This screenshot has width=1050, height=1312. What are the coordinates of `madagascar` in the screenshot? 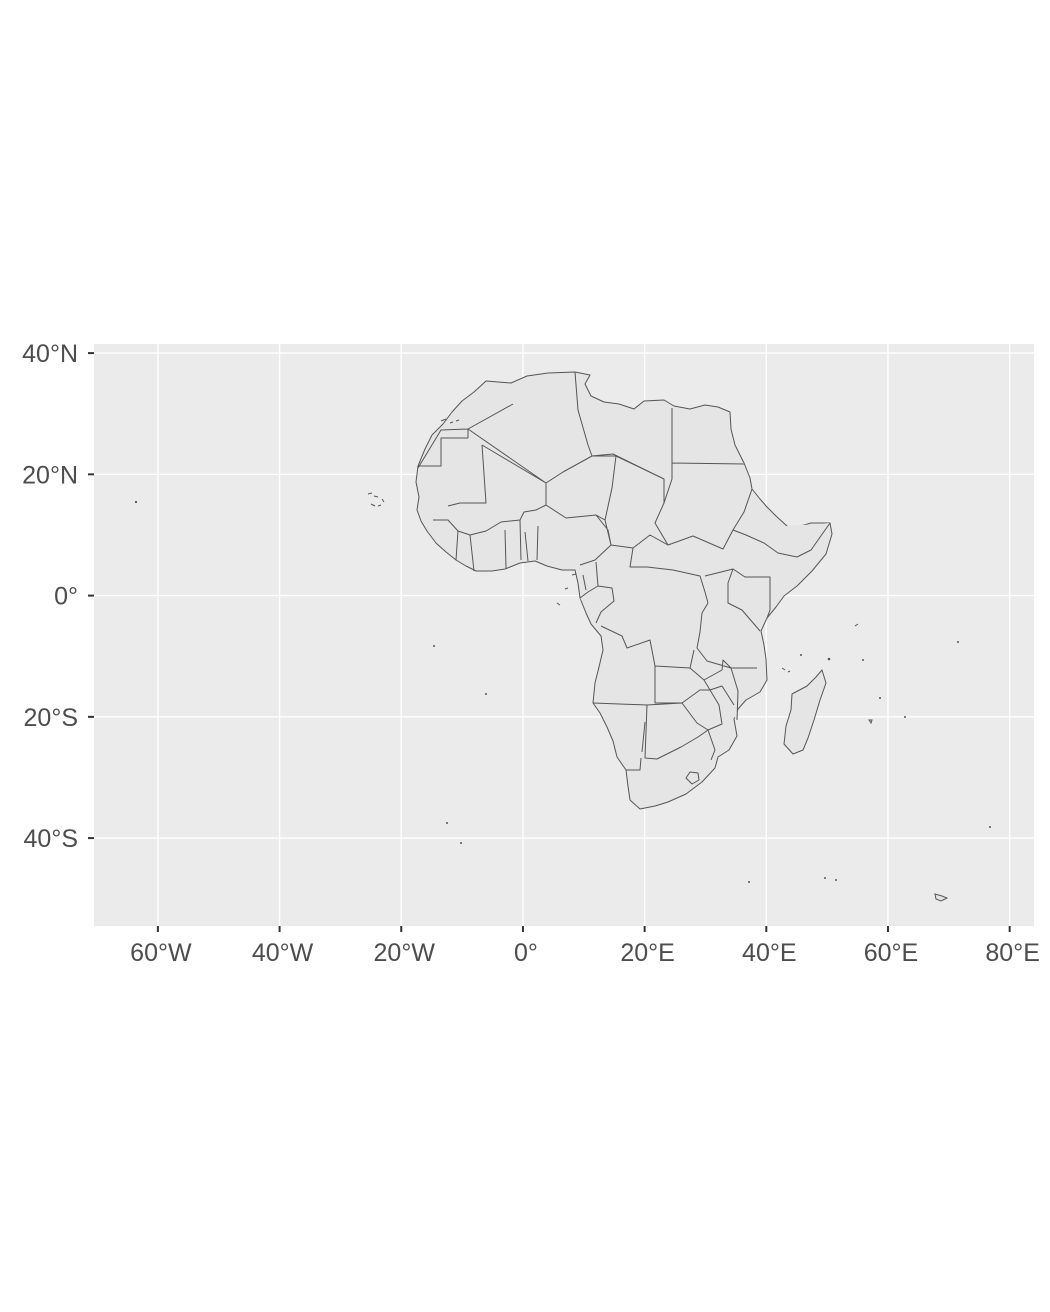 It's located at (805, 712).